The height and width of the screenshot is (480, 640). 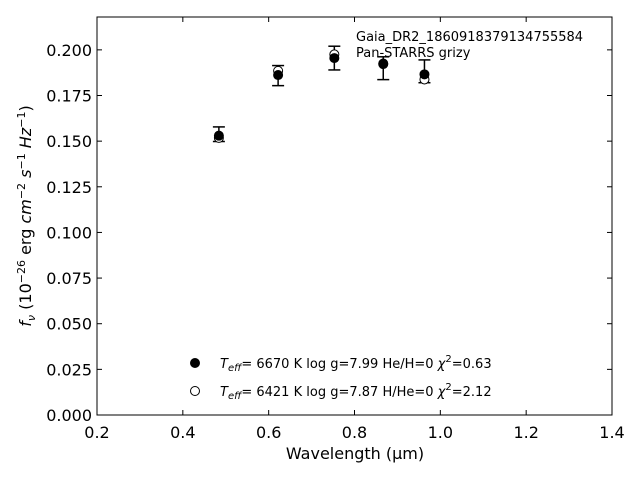 I want to click on y-axis-label: fν (10−26 erg cm−2 s−1 Hz−1), so click(x=26, y=215).